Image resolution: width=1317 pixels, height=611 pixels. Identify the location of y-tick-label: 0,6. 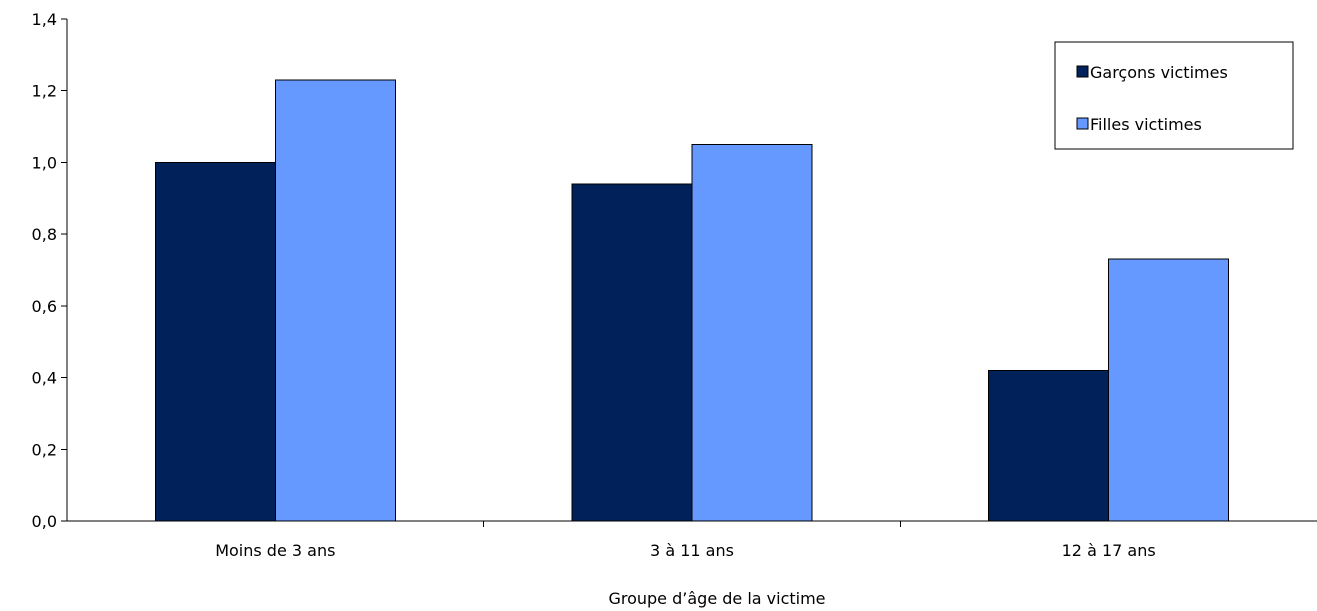
(44, 306).